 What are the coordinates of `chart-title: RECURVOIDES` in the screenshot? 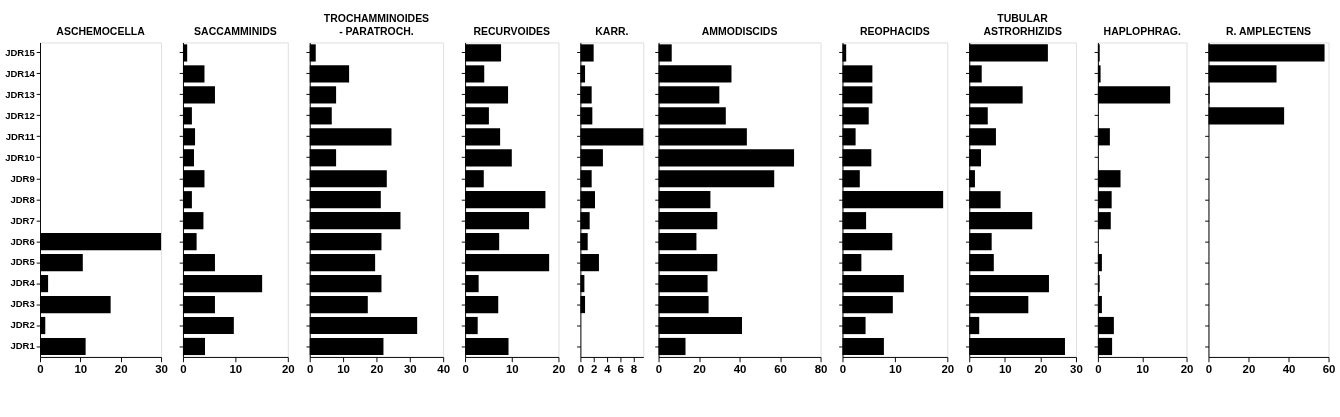 It's located at (512, 31).